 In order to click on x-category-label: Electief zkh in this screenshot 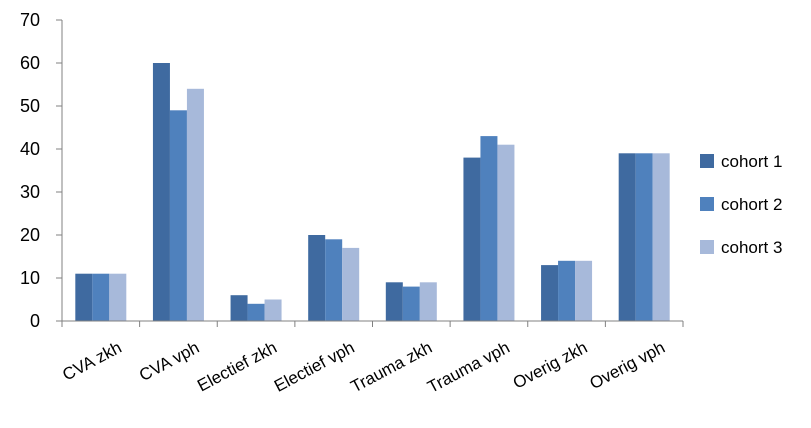, I will do `click(237, 367)`.